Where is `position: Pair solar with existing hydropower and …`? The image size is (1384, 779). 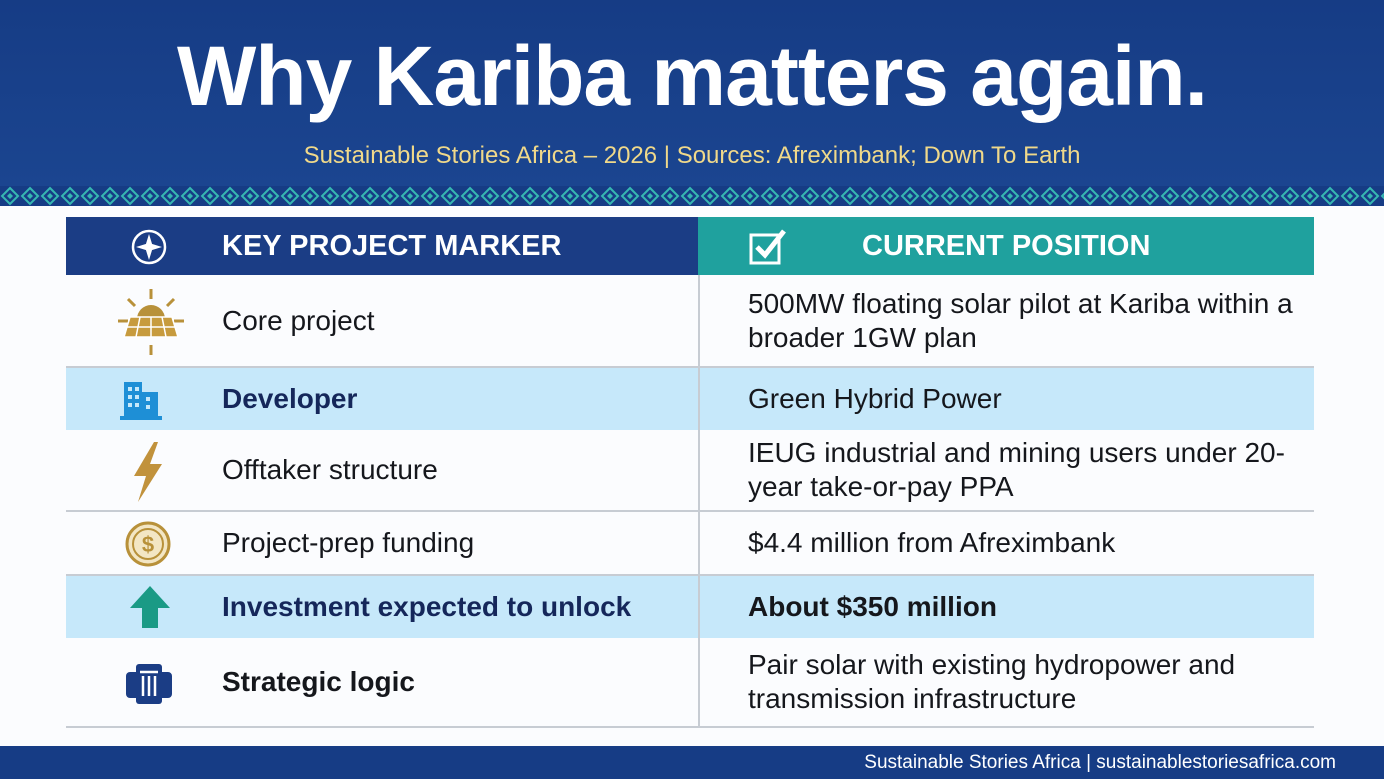 position: Pair solar with existing hydropower and … is located at coordinates (992, 681).